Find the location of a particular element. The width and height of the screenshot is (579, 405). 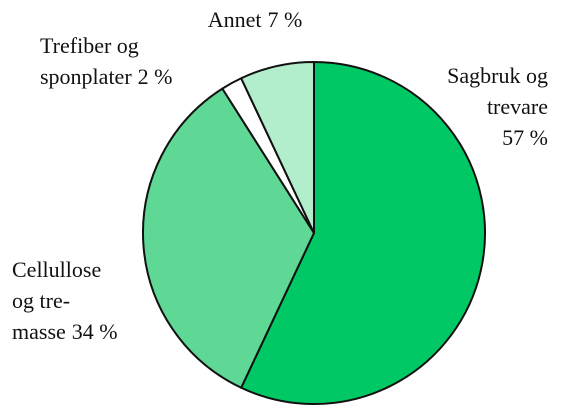

label-line: Trefiber og is located at coordinates (89, 45).